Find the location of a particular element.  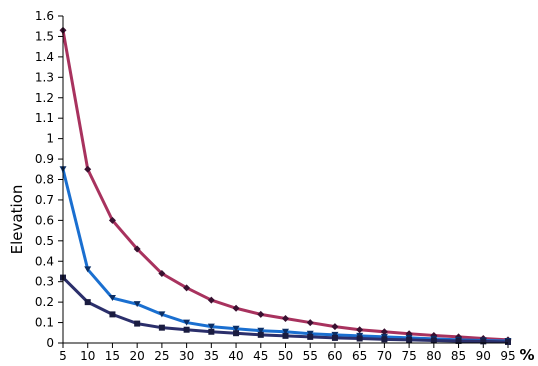

y-tick-label: 0.3 is located at coordinates (44, 282).